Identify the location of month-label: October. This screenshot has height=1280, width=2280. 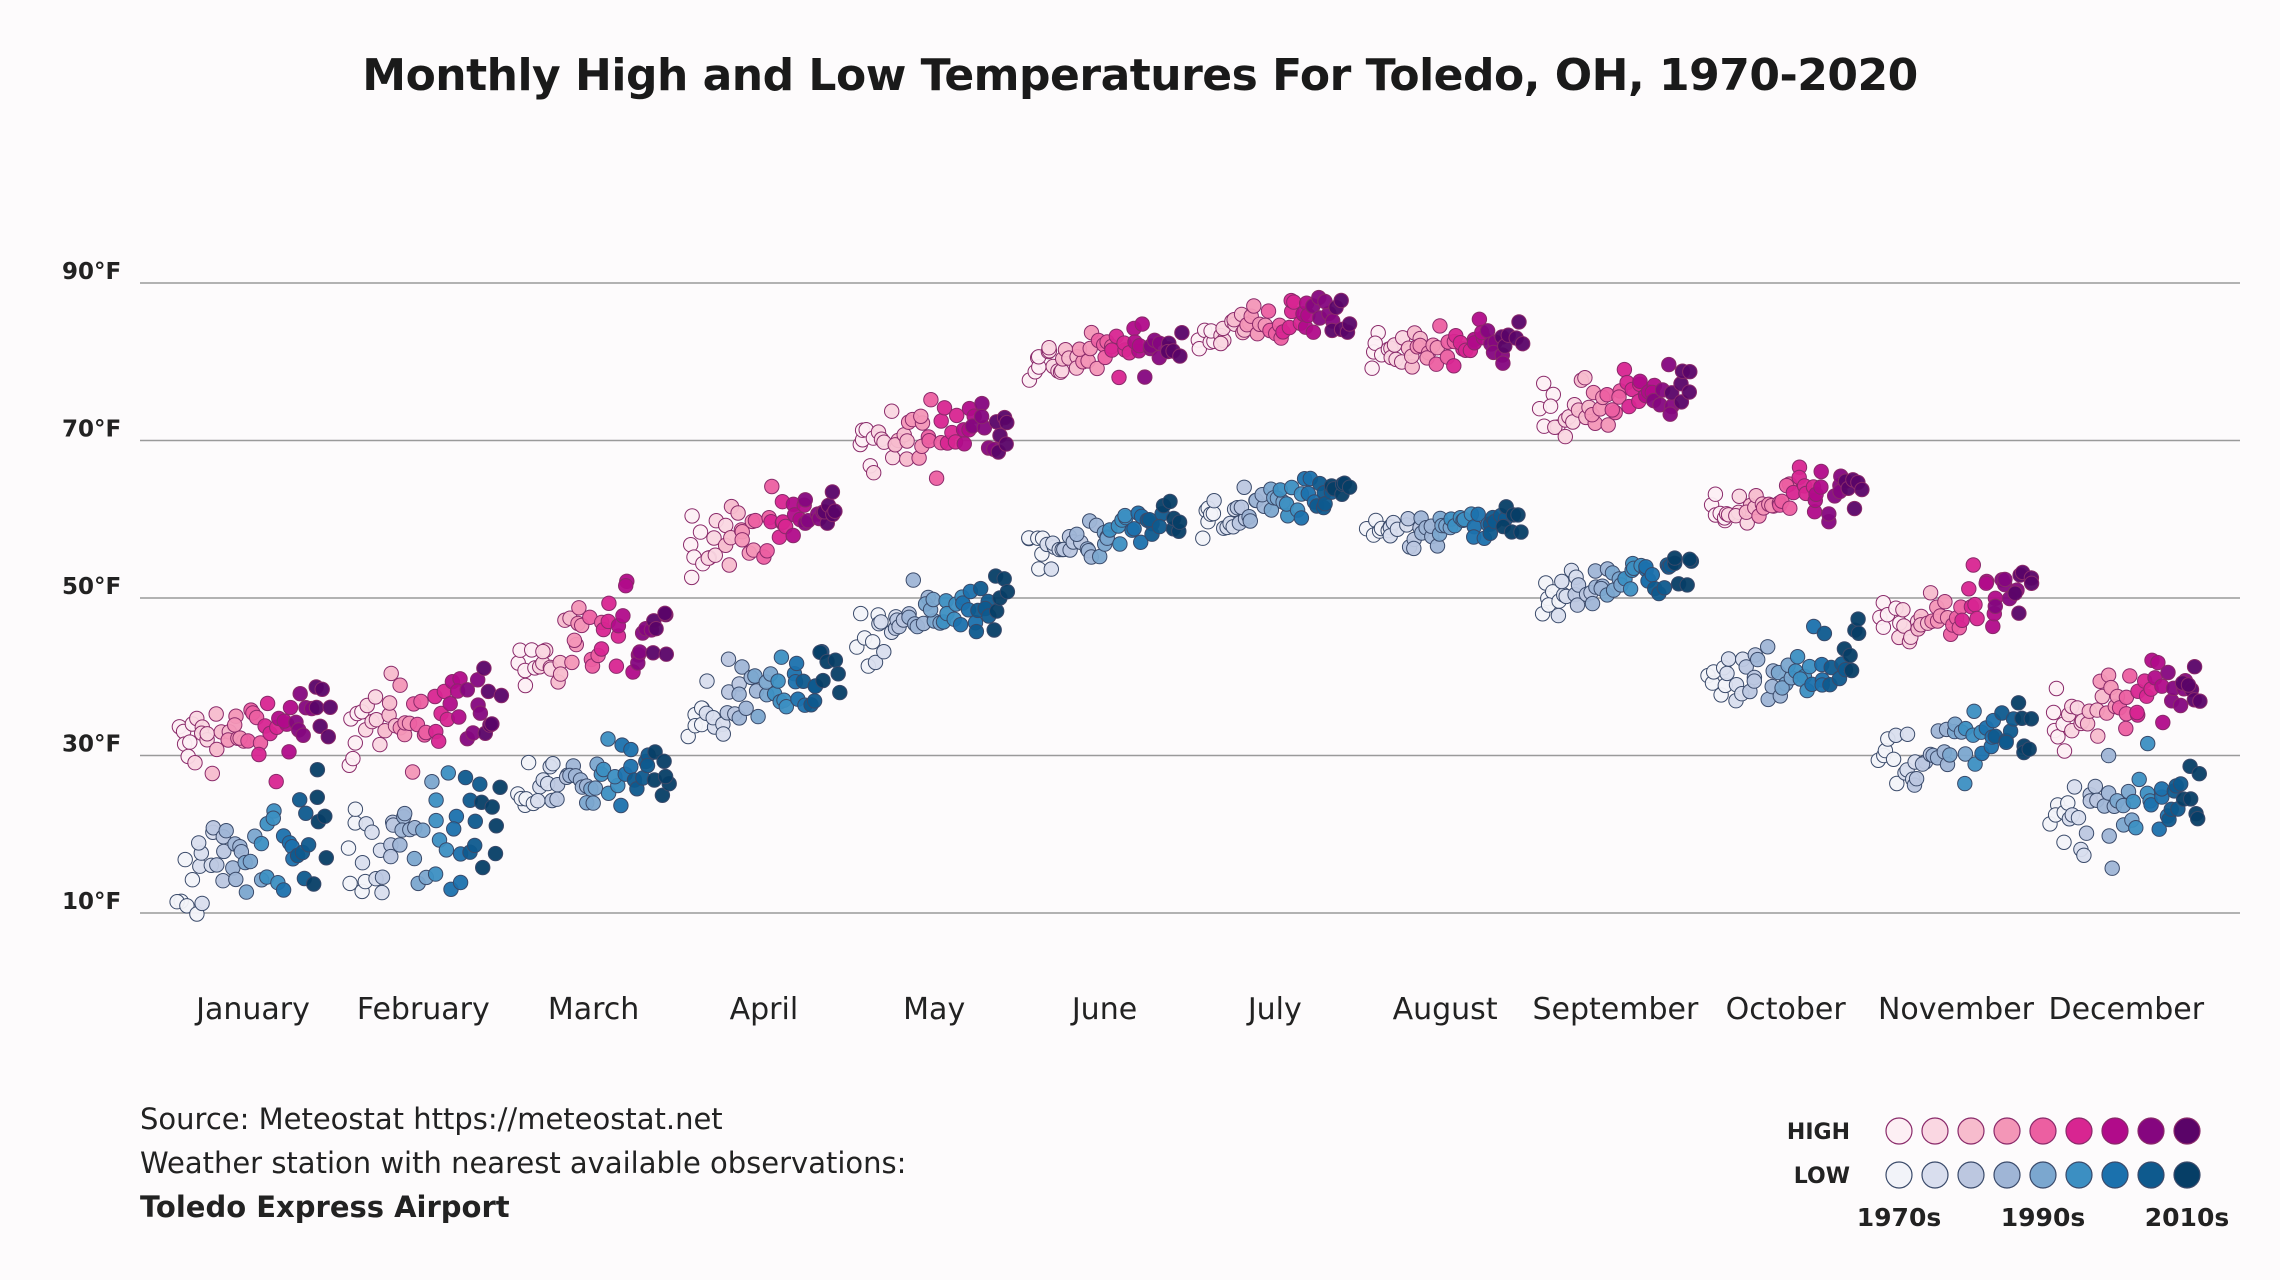
(1786, 1009).